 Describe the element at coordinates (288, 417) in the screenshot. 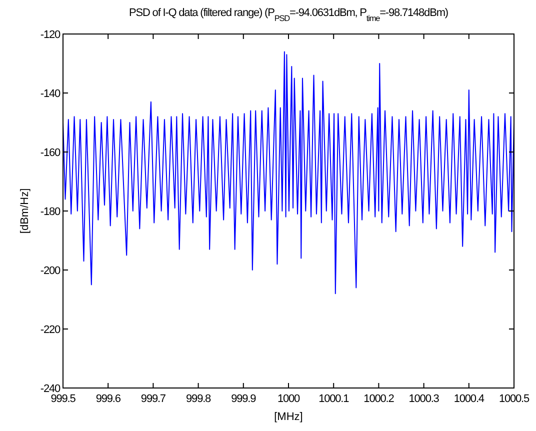

I see `x-axis-title: [MHz]` at that location.